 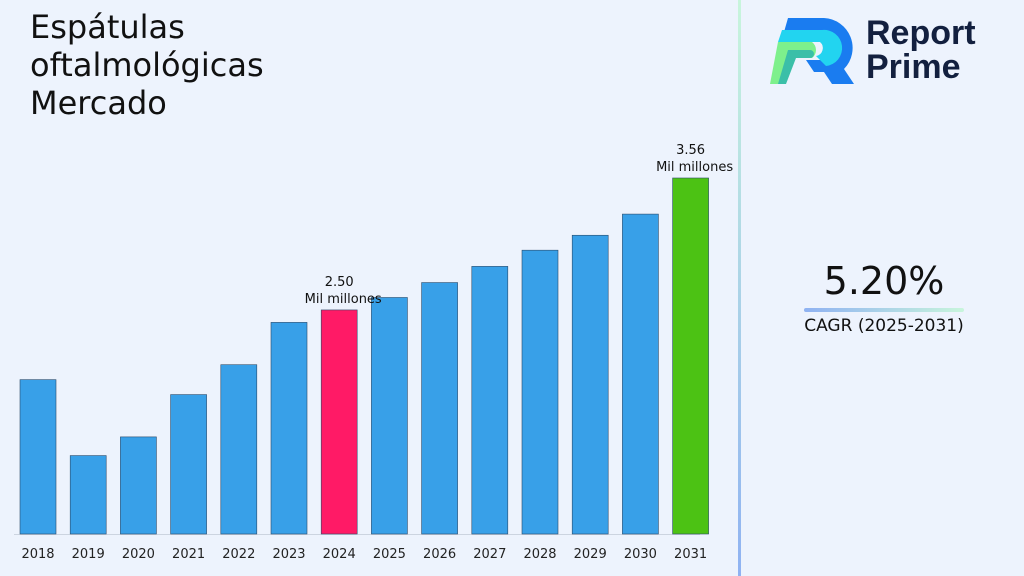 What do you see at coordinates (88, 495) in the screenshot?
I see `bar-2019` at bounding box center [88, 495].